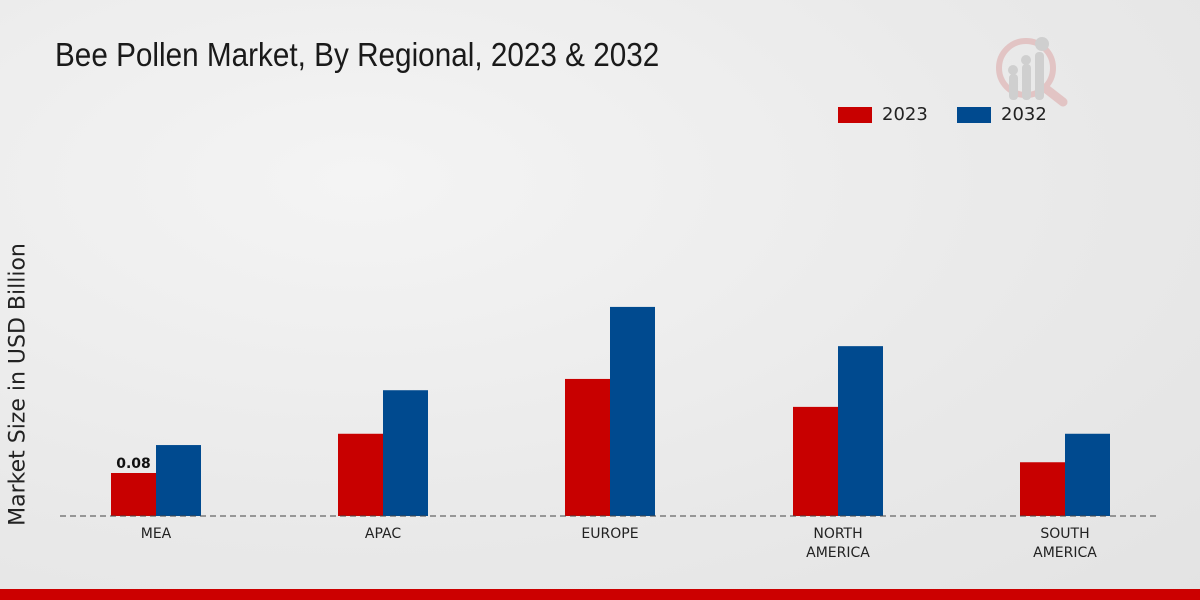 Image resolution: width=1200 pixels, height=600 pixels. Describe the element at coordinates (405, 453) in the screenshot. I see `bar-2032-apac` at that location.